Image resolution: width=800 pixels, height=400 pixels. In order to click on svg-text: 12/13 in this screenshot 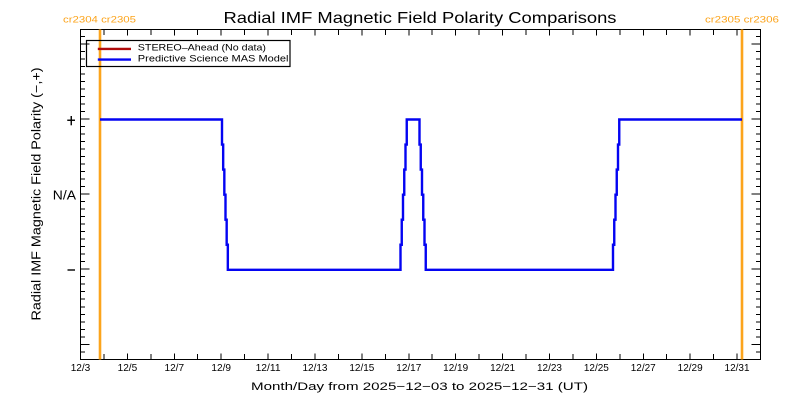, I will do `click(314, 368)`.